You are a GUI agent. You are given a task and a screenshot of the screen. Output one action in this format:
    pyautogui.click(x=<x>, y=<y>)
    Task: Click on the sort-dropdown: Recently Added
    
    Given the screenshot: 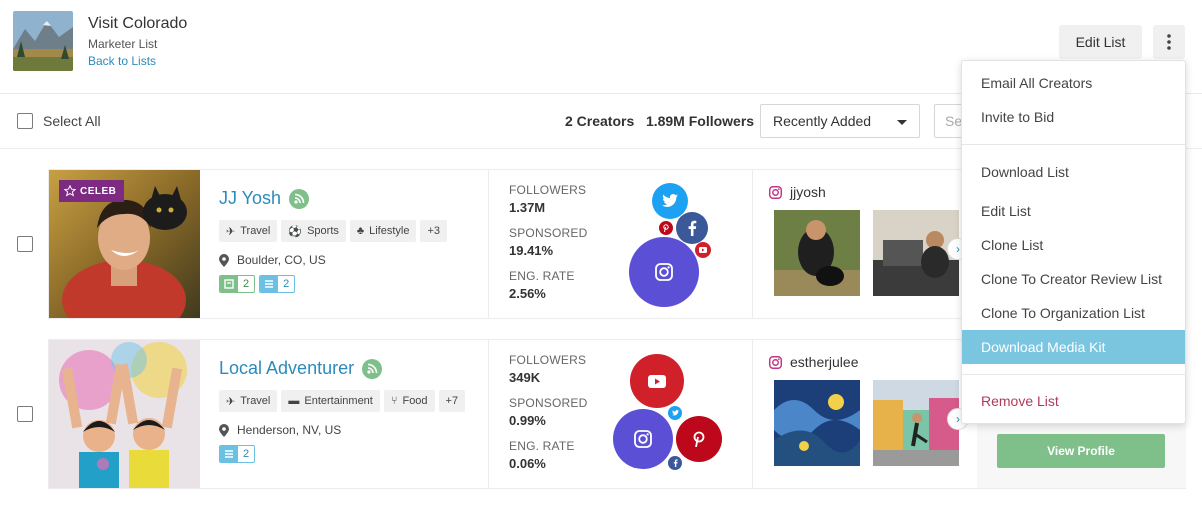 What is the action you would take?
    pyautogui.click(x=840, y=121)
    